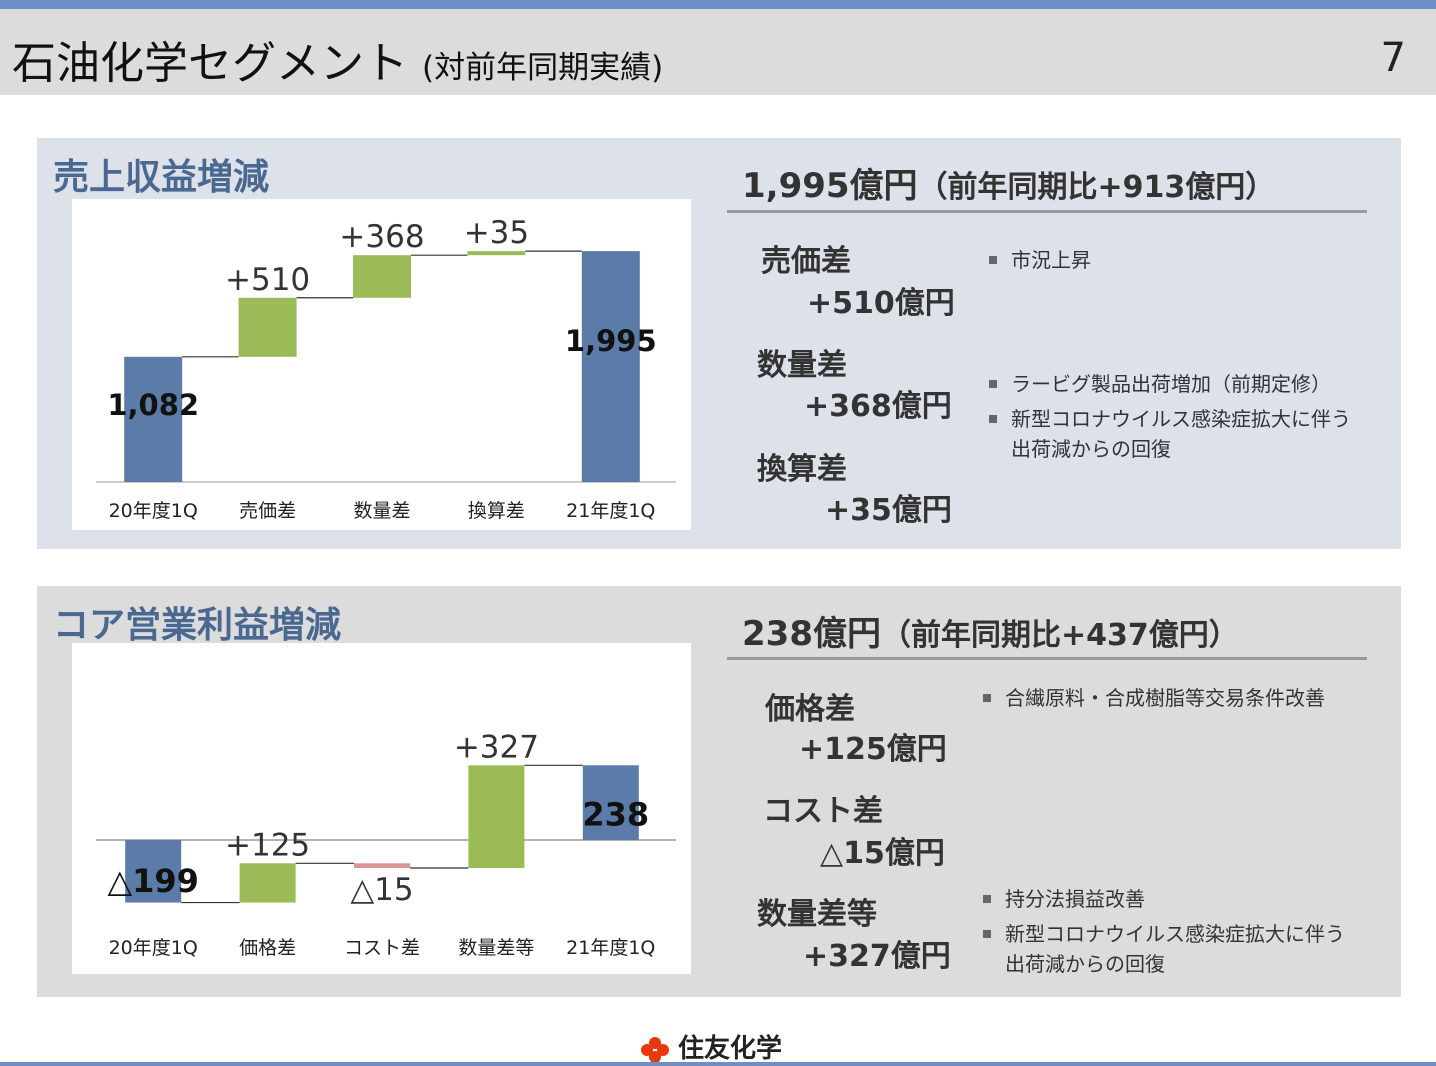 Image resolution: width=1436 pixels, height=1066 pixels. I want to click on slide-title-text: 石油化学セグメント, so click(210, 63).